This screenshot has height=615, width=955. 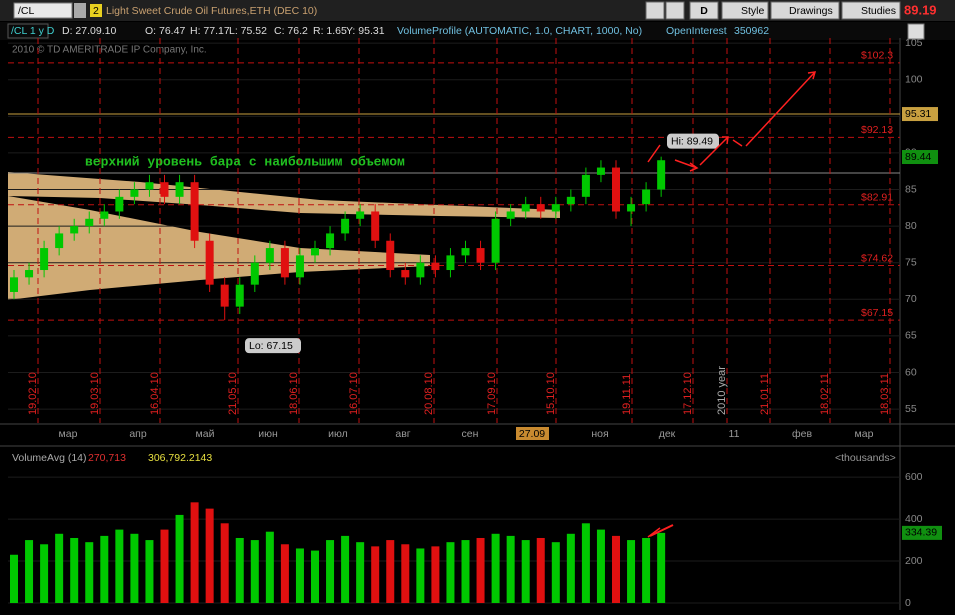 What do you see at coordinates (916, 31) in the screenshot?
I see `settings-btn` at bounding box center [916, 31].